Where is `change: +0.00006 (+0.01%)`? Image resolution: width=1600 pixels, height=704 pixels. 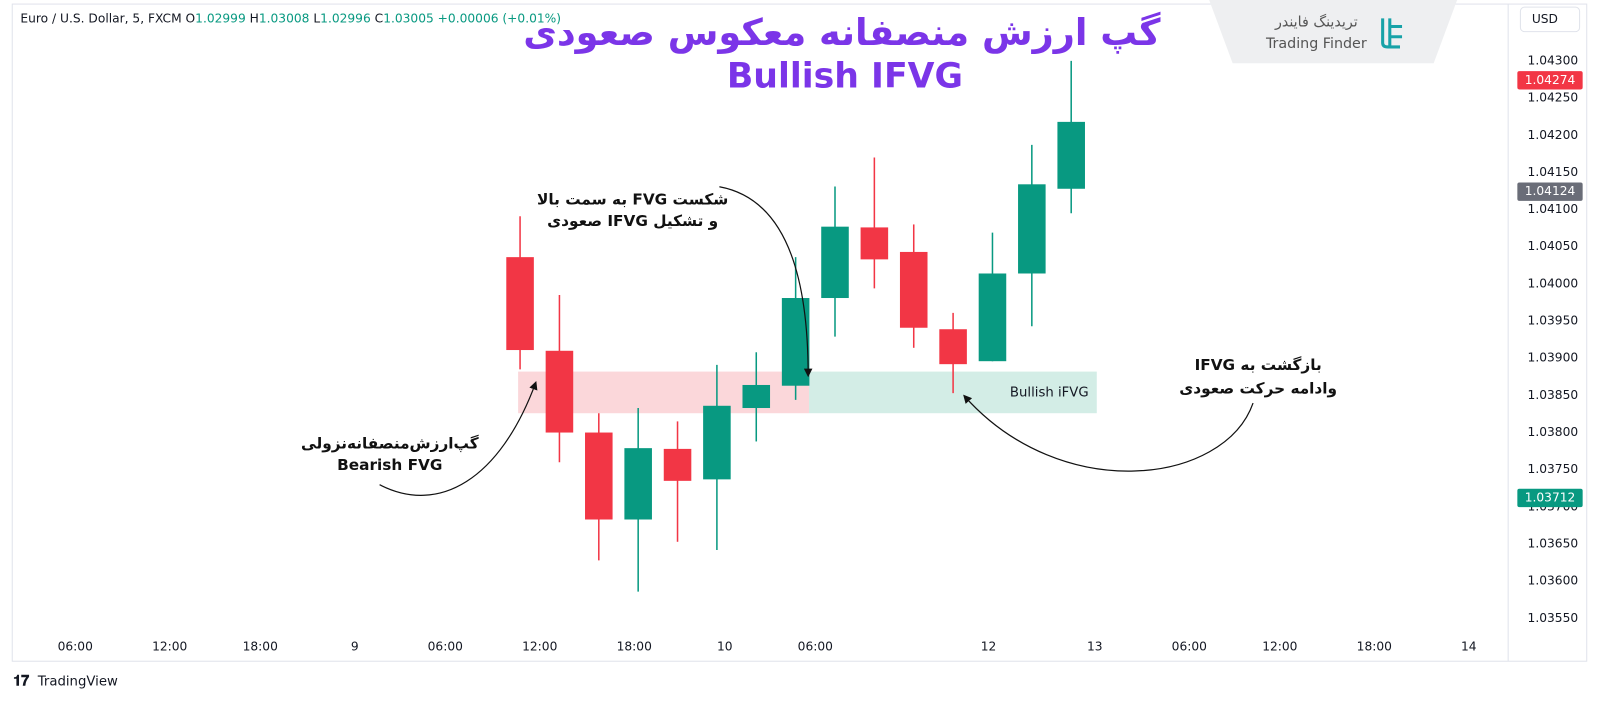
change: +0.00006 (+0.01%) is located at coordinates (499, 18).